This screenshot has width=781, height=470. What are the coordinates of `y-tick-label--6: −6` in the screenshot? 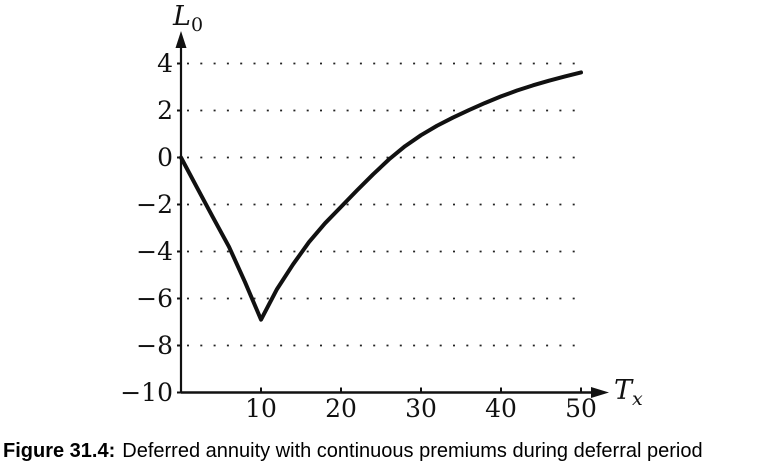 It's located at (154, 298).